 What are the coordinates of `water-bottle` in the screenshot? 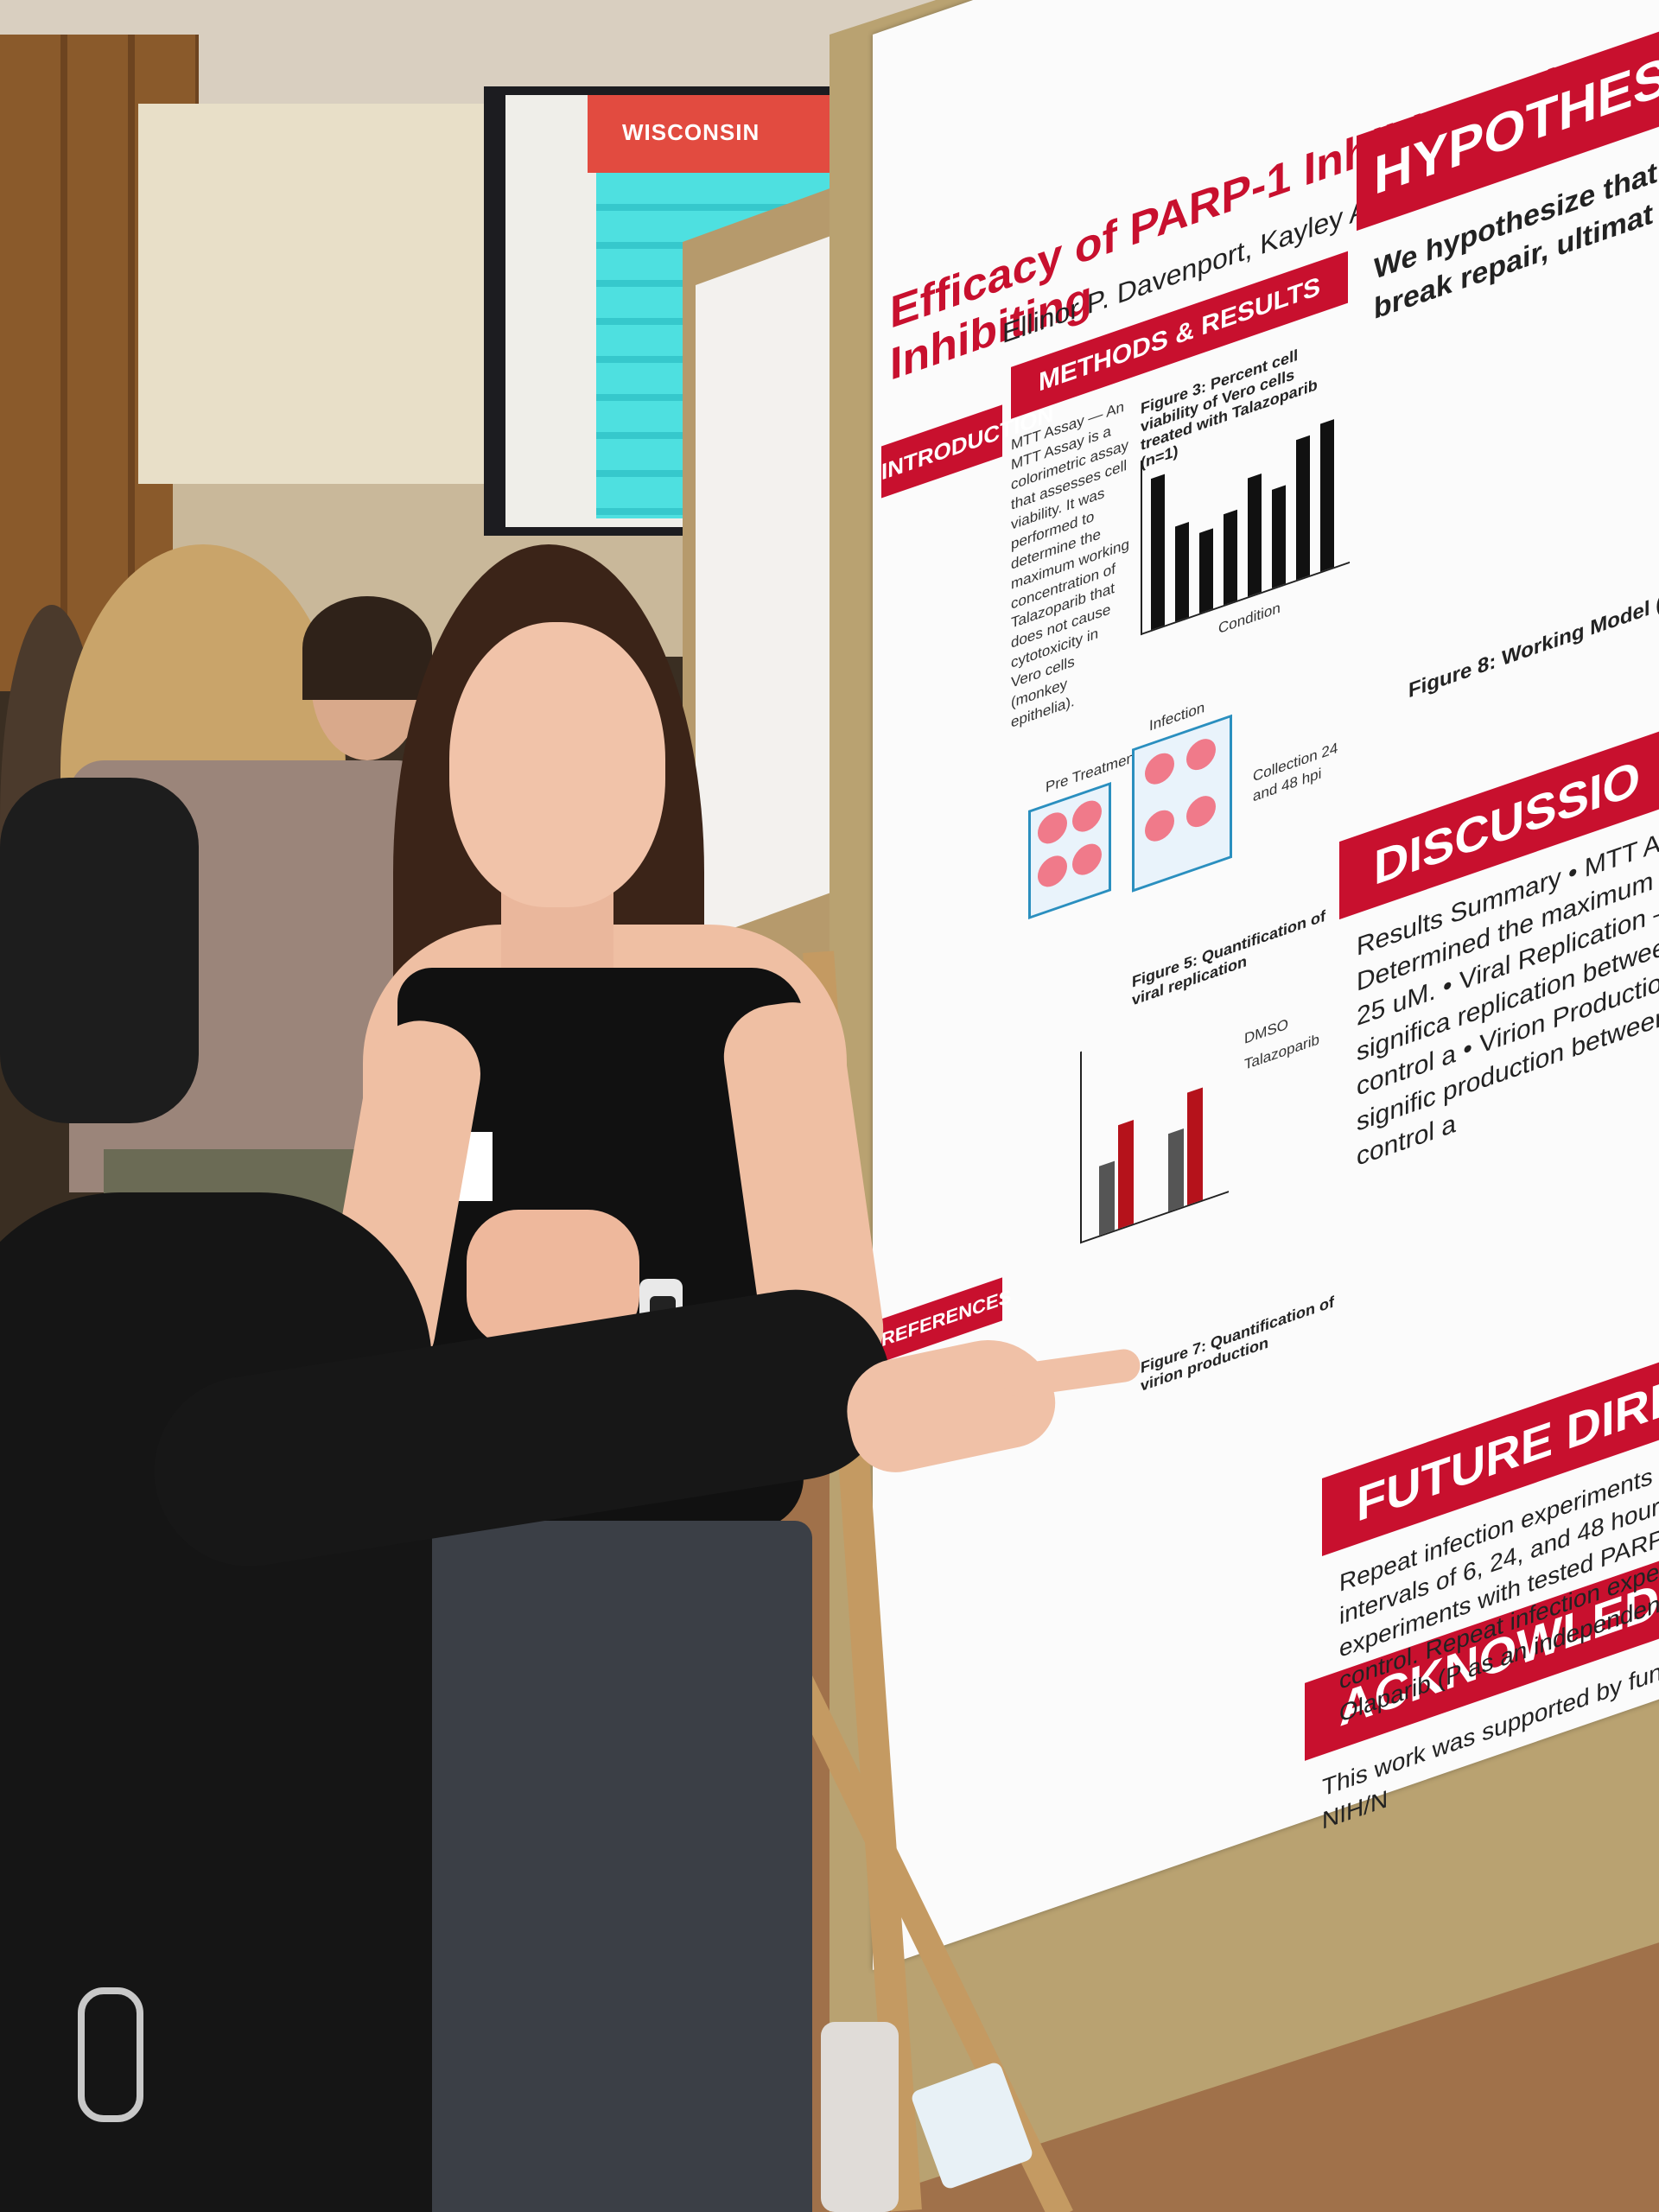 It's located at (860, 2117).